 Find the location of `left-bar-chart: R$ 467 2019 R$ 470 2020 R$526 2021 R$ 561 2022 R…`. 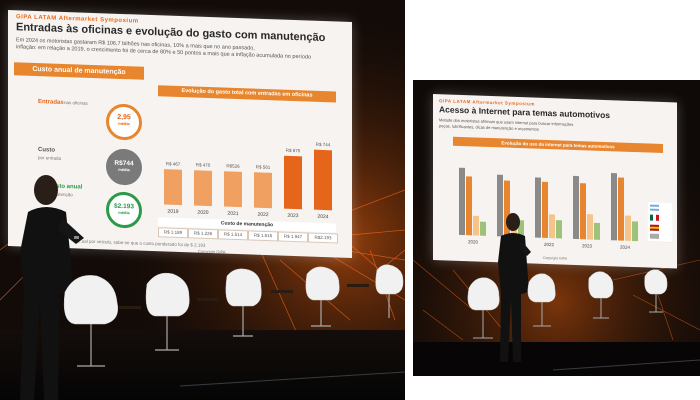

left-bar-chart: R$ 467 2019 R$ 470 2020 R$526 2021 R$ 561 2022 R… is located at coordinates (248, 181).